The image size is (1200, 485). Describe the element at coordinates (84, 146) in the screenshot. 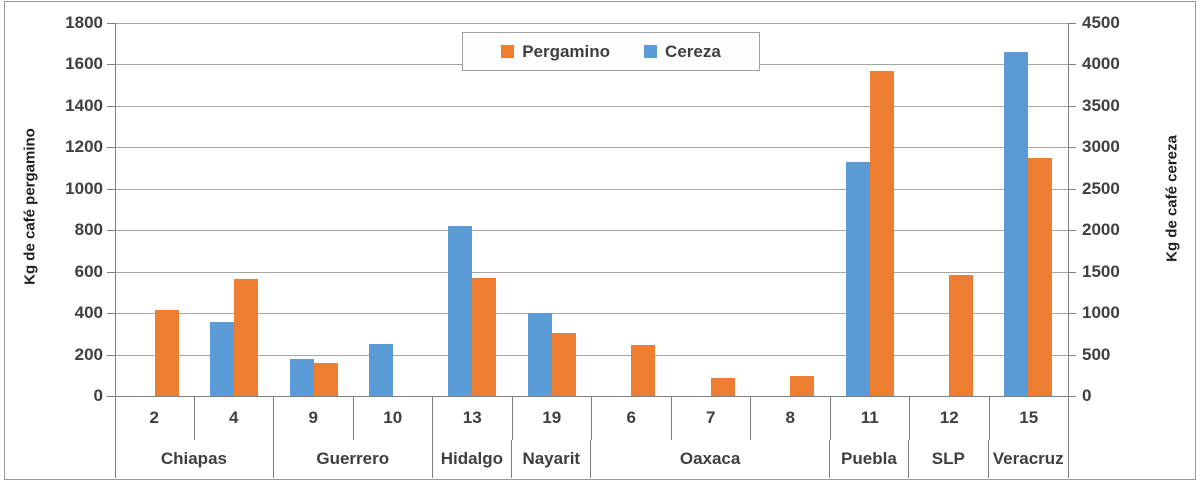

I see `left-axis-tick-label: 1200` at that location.